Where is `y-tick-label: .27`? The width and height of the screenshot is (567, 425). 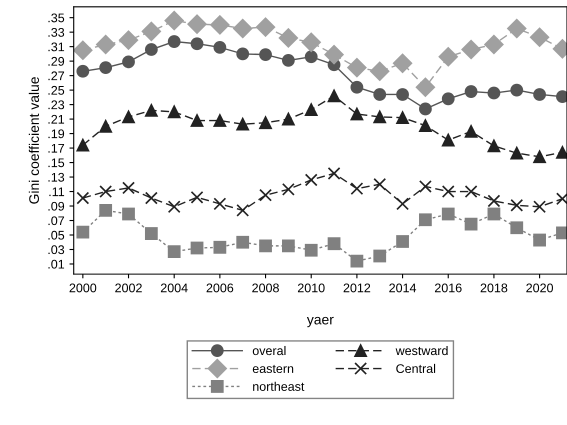 y-tick-label: .27 is located at coordinates (56, 75).